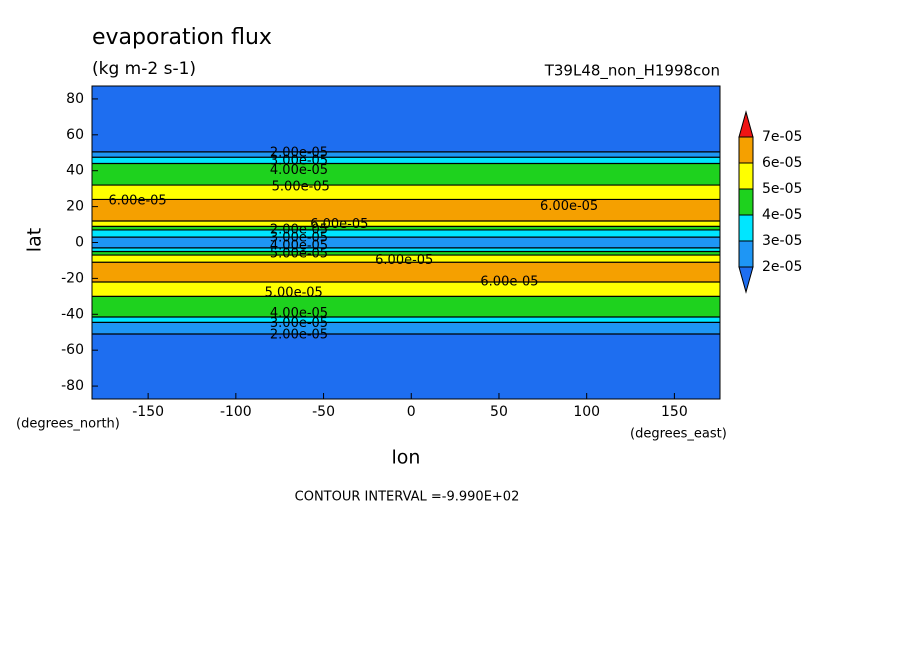 Image resolution: width=904 pixels, height=654 pixels. Describe the element at coordinates (75, 171) in the screenshot. I see `y-tick-label: 40` at that location.